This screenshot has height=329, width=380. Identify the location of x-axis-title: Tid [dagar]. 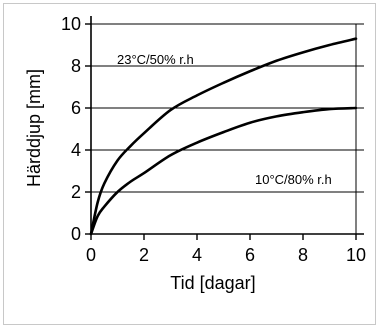
(212, 283).